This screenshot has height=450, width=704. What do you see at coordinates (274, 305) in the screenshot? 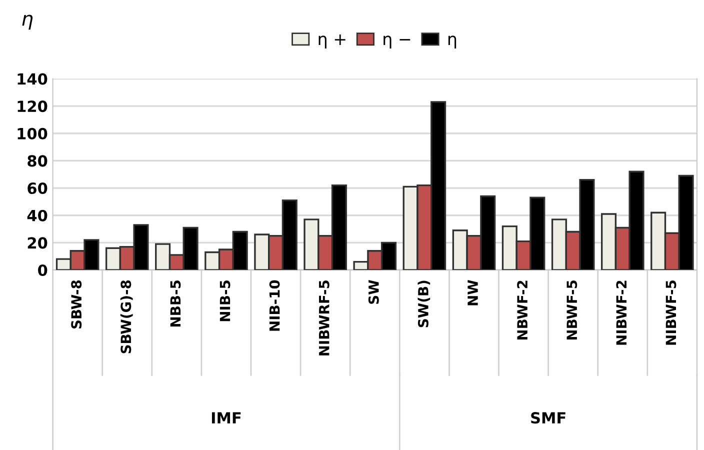
I see `x-tick-label: NIB-10` at bounding box center [274, 305].